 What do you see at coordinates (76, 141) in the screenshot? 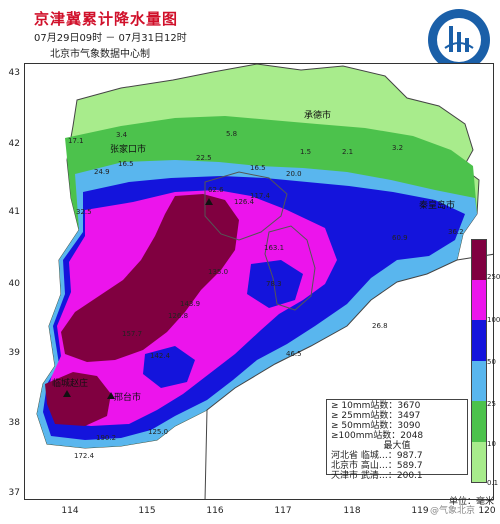
I see `station-value: 17.1` at bounding box center [76, 141].